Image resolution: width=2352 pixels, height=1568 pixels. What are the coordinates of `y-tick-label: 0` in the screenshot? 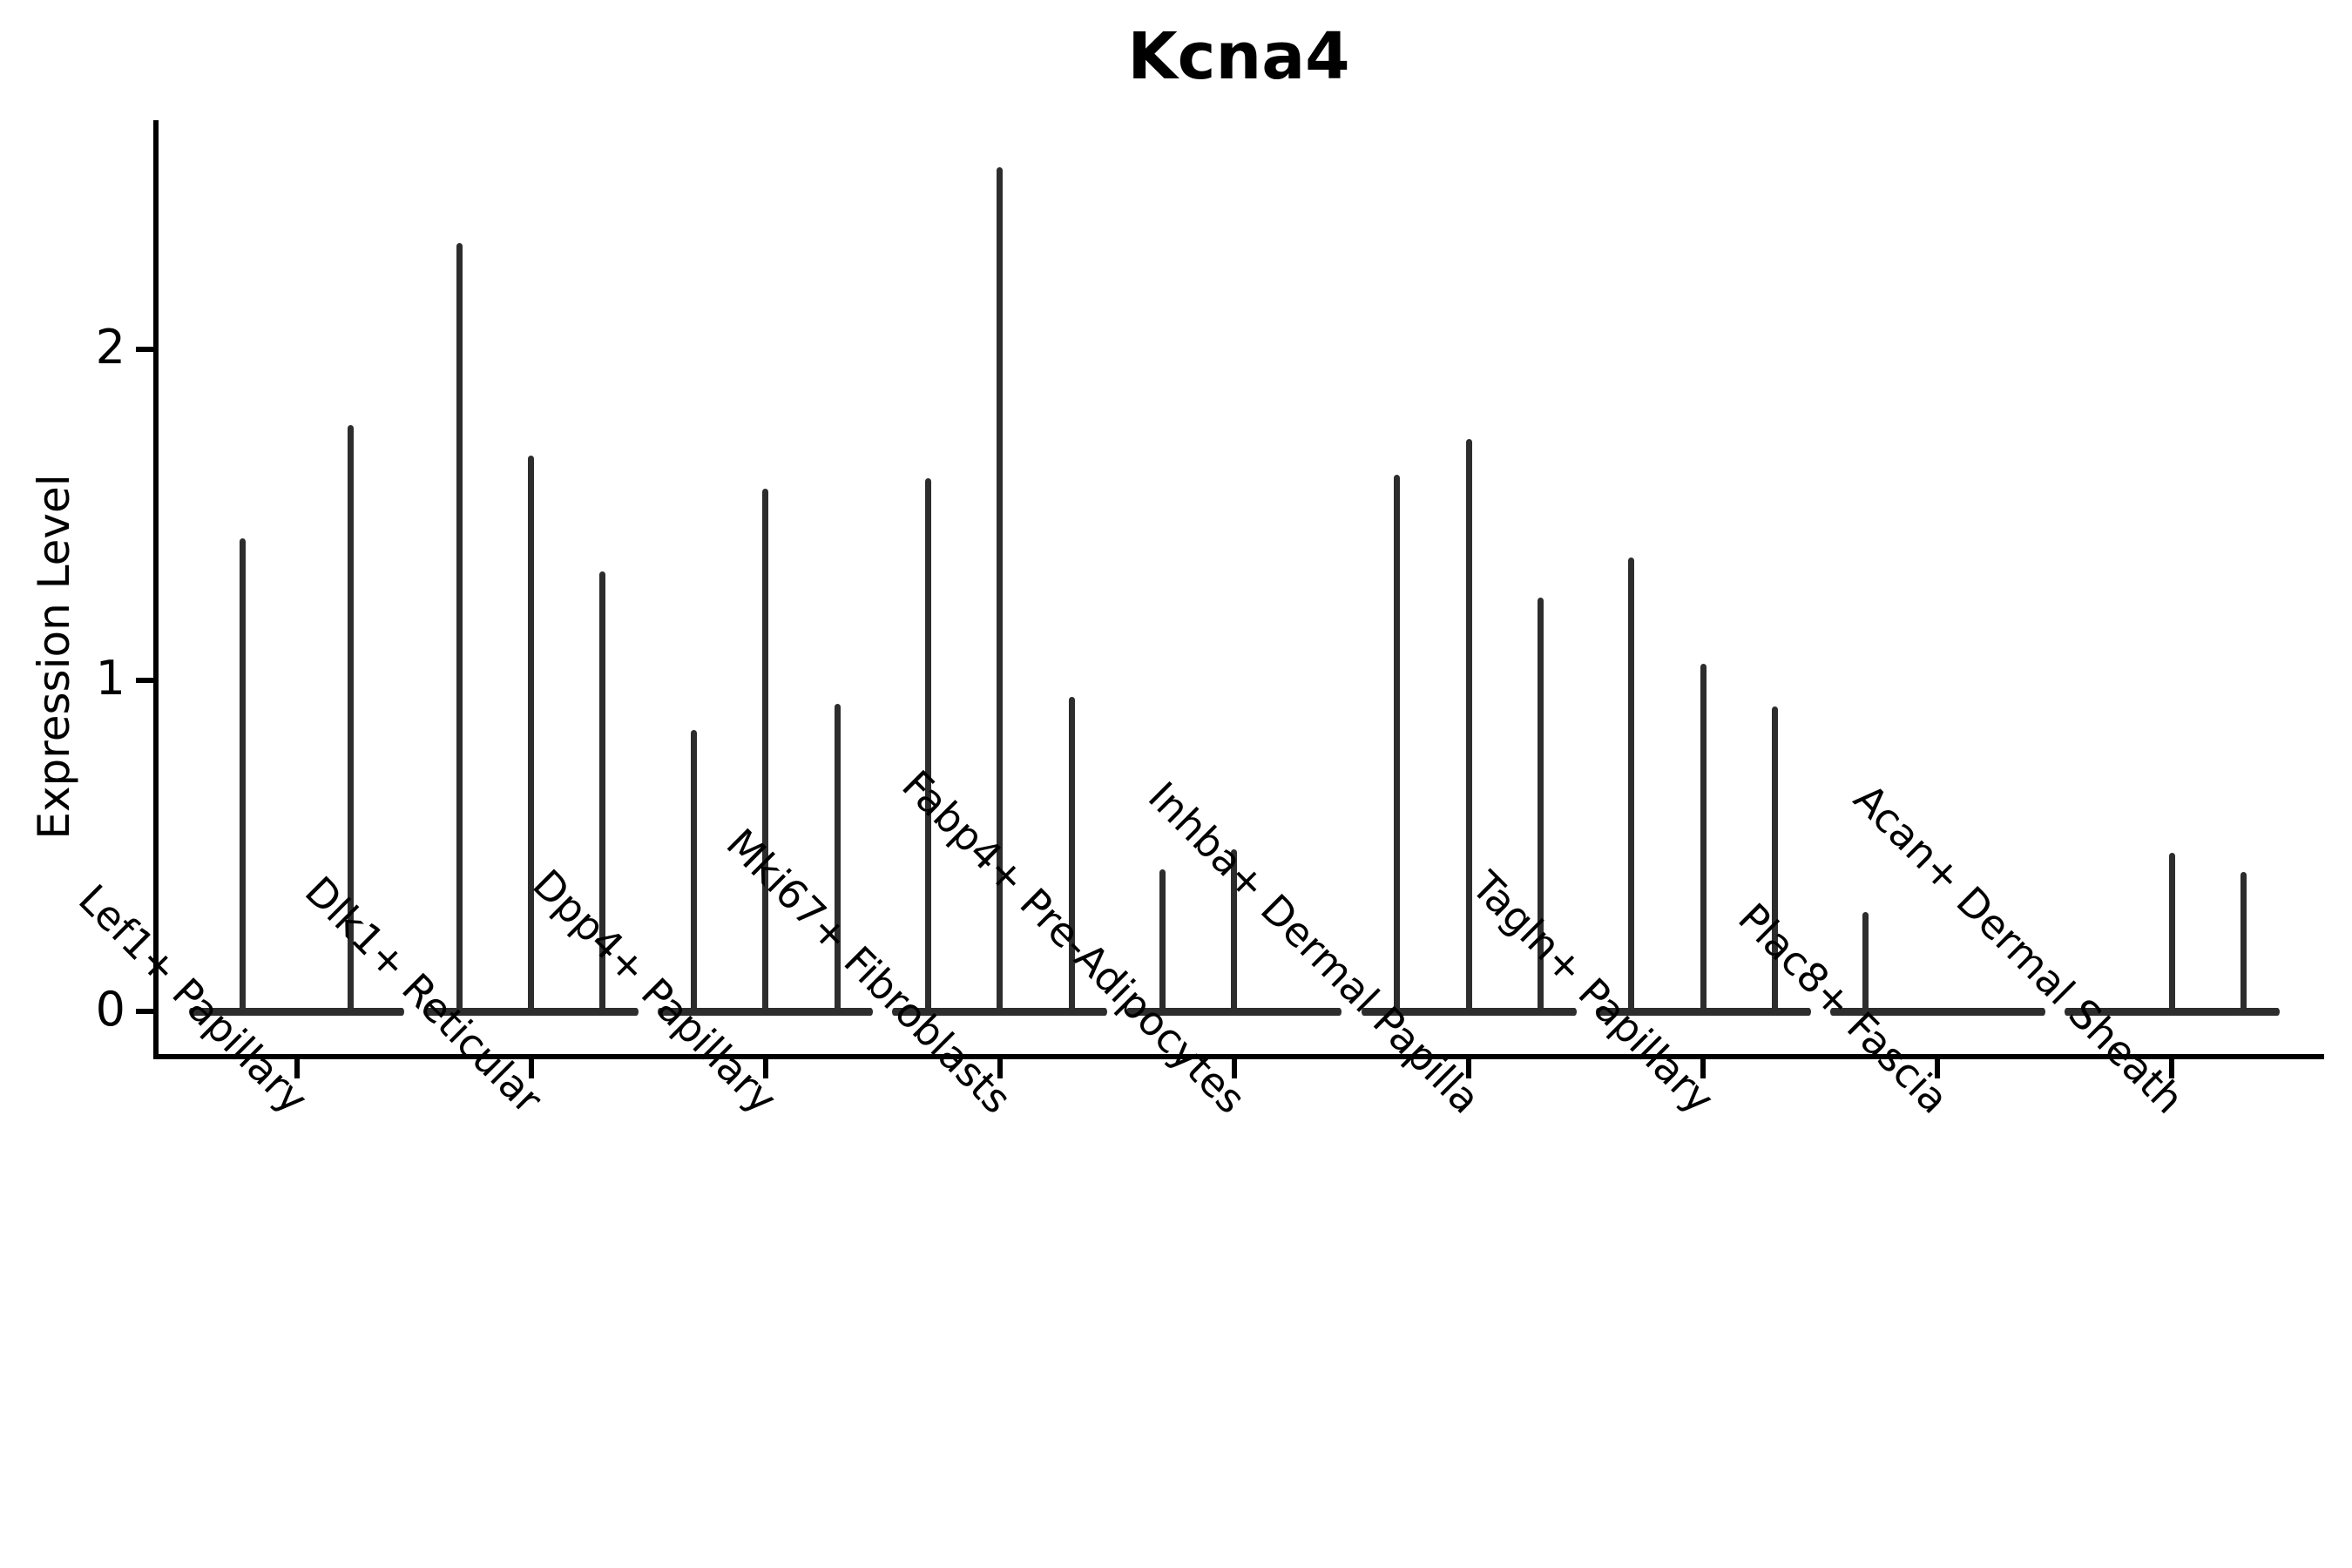 It's located at (110, 1009).